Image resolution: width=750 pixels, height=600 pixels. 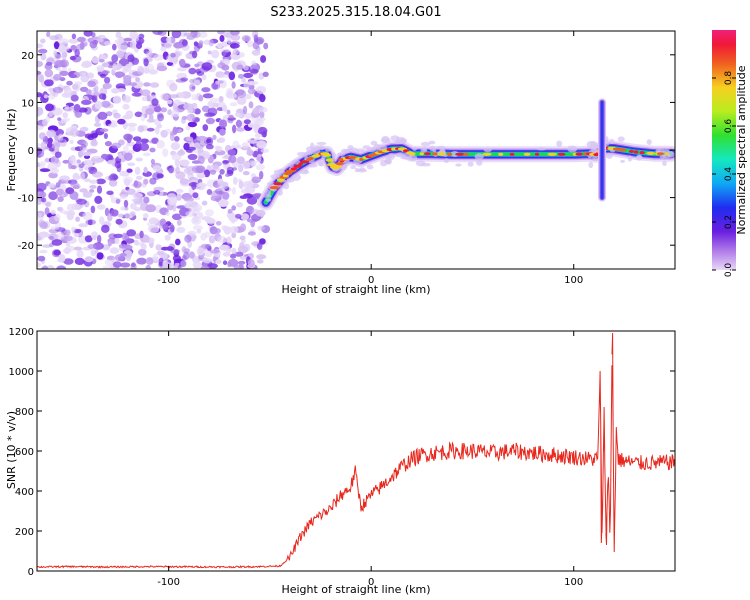 I want to click on spectrogram-y-axis-label: Frequency (Hz), so click(x=11, y=150).